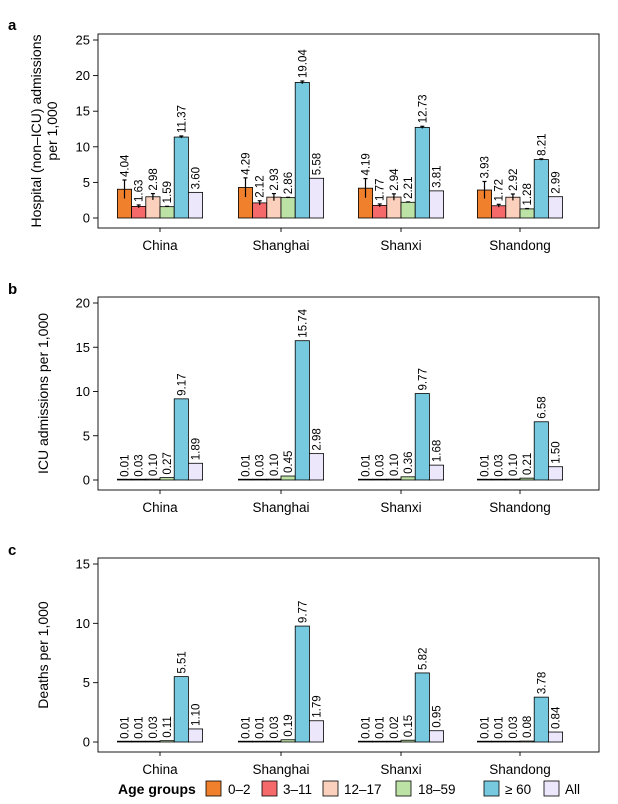 The image size is (618, 804). Describe the element at coordinates (168, 727) in the screenshot. I see `data-label: 0.11` at that location.